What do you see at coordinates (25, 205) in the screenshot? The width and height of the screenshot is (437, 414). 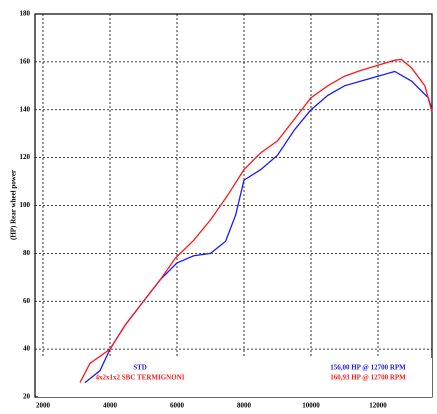 I see `y-tick-label: 100` at bounding box center [25, 205].